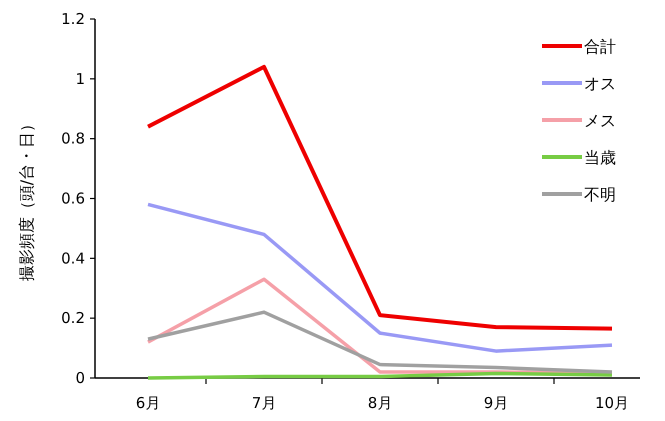 The image size is (665, 421). What do you see at coordinates (73, 199) in the screenshot?
I see `y-tick-label: 0.6` at bounding box center [73, 199].